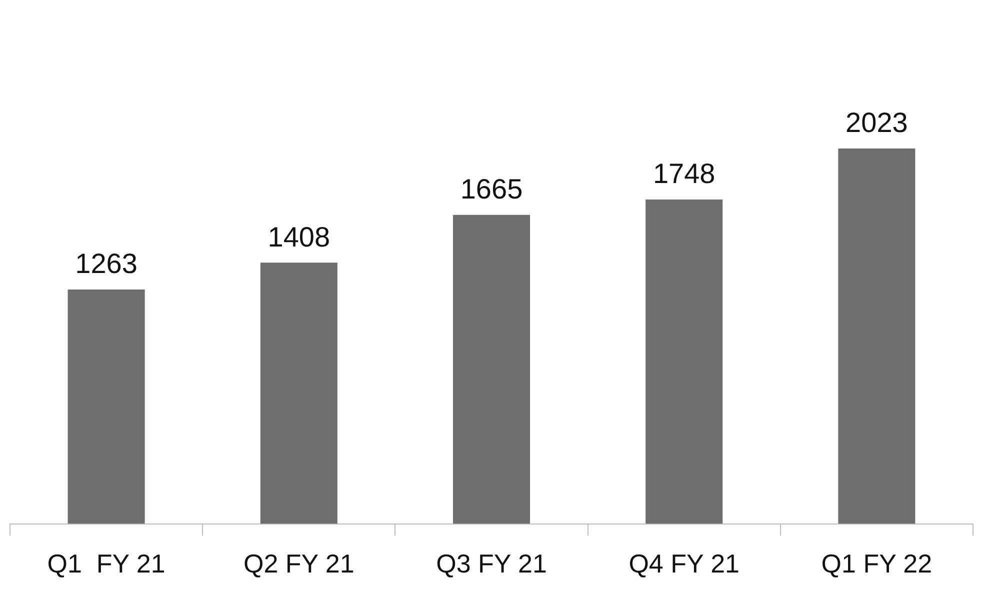 This screenshot has height=605, width=983. I want to click on data-label: 1665, so click(491, 189).